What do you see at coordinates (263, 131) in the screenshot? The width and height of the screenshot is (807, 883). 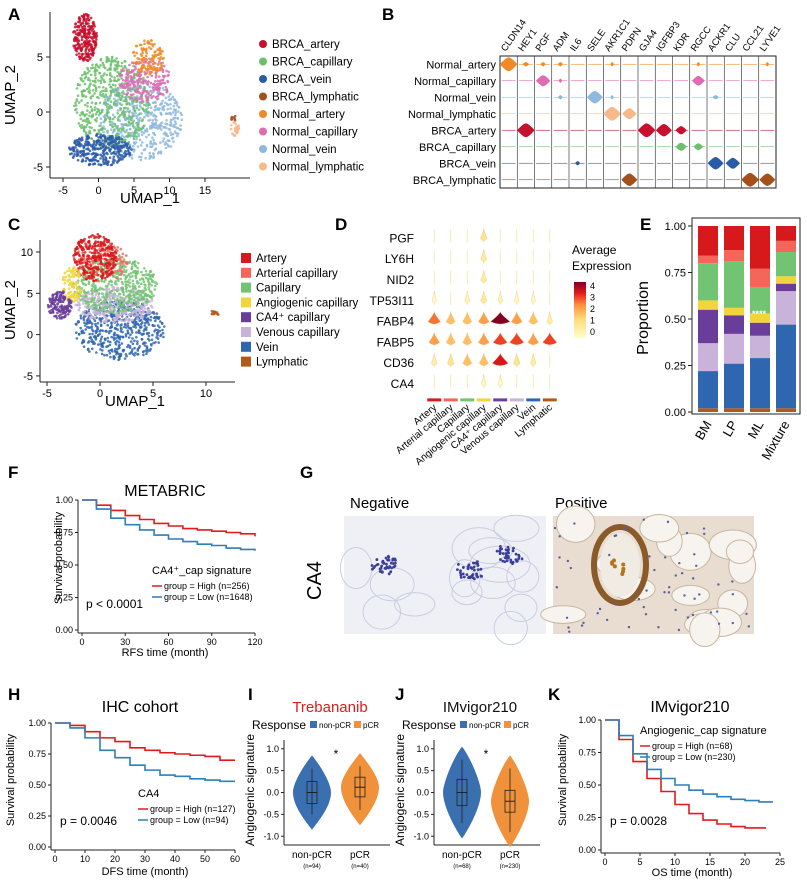 I see `legend-dot` at bounding box center [263, 131].